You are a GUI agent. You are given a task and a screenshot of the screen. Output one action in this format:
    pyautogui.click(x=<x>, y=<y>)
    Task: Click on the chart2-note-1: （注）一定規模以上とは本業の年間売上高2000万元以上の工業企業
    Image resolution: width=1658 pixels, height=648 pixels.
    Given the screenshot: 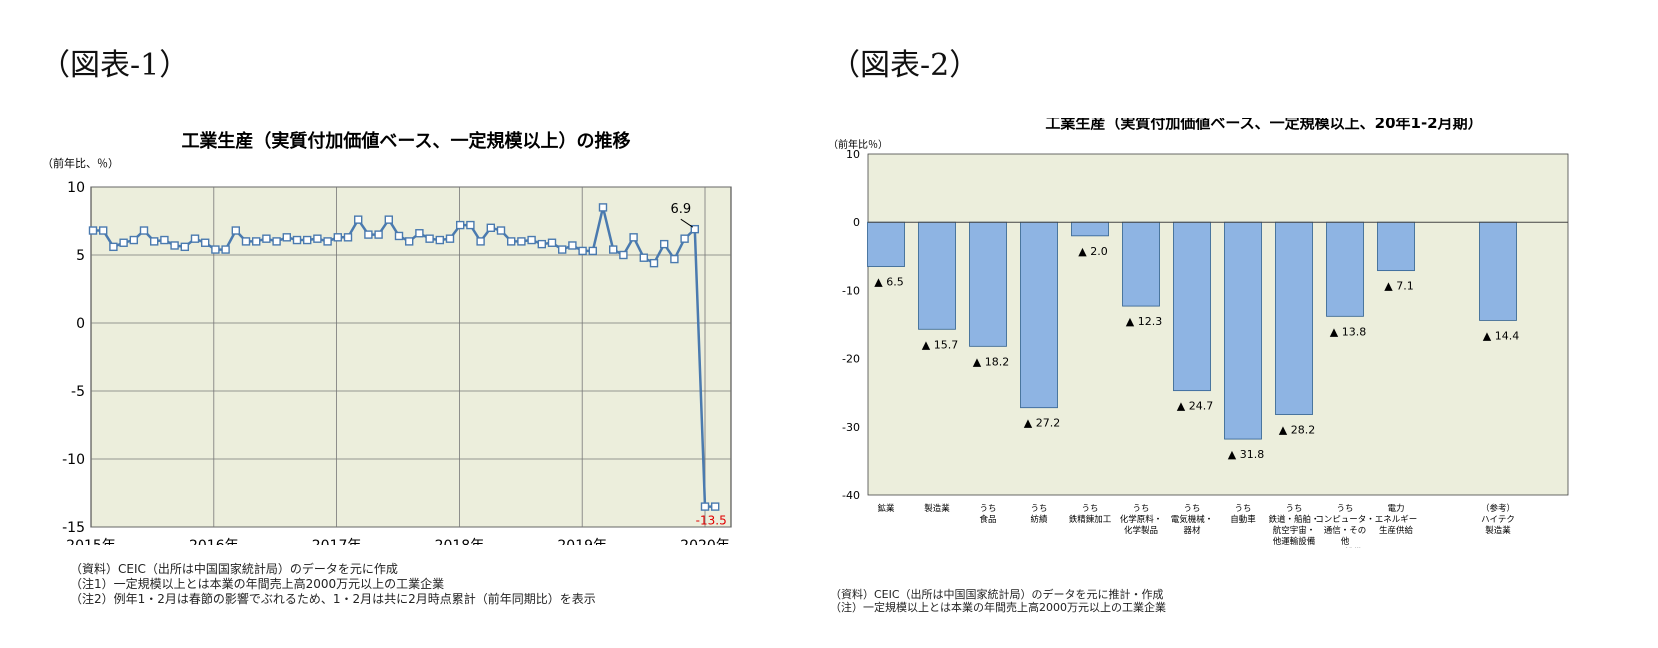 What is the action you would take?
    pyautogui.click(x=998, y=607)
    